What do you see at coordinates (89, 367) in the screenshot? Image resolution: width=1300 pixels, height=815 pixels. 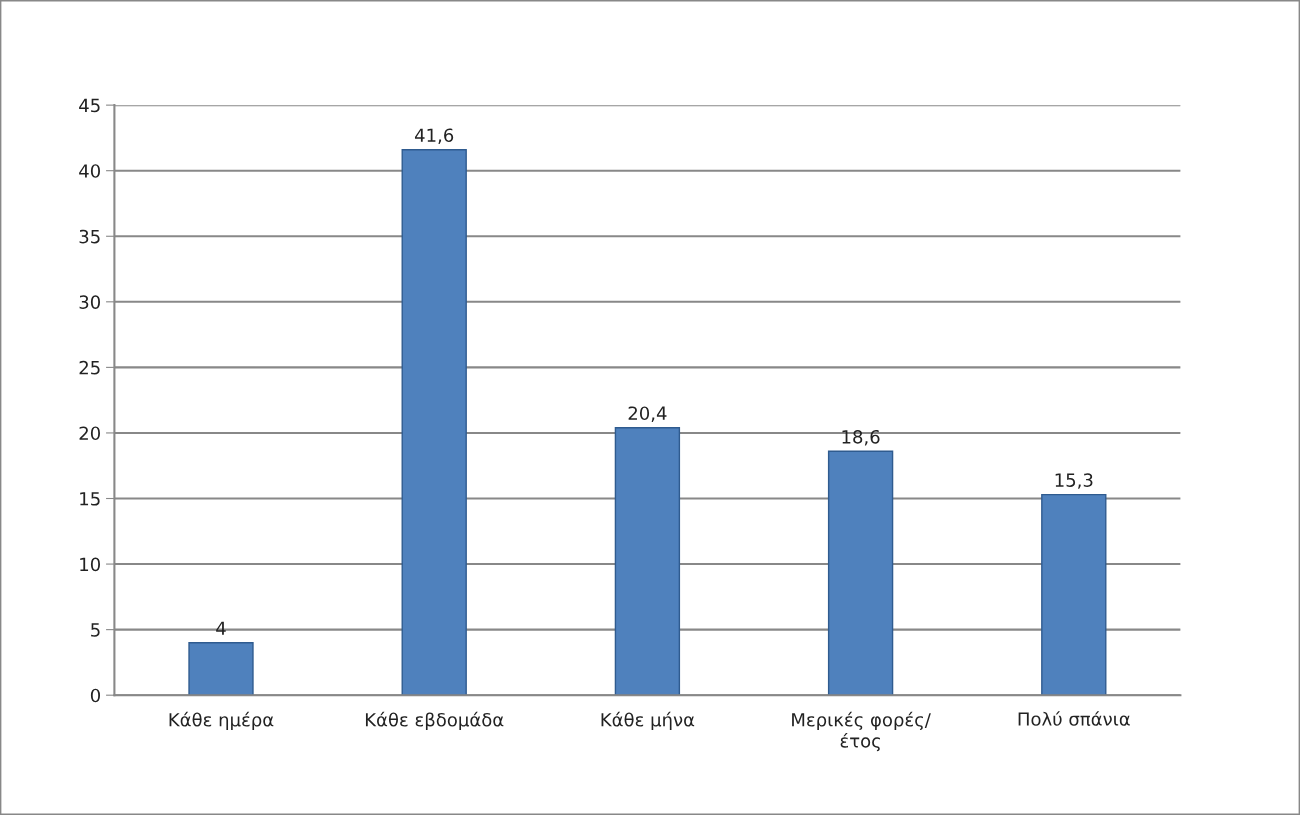 I see `y-tick-label: 25` at bounding box center [89, 367].